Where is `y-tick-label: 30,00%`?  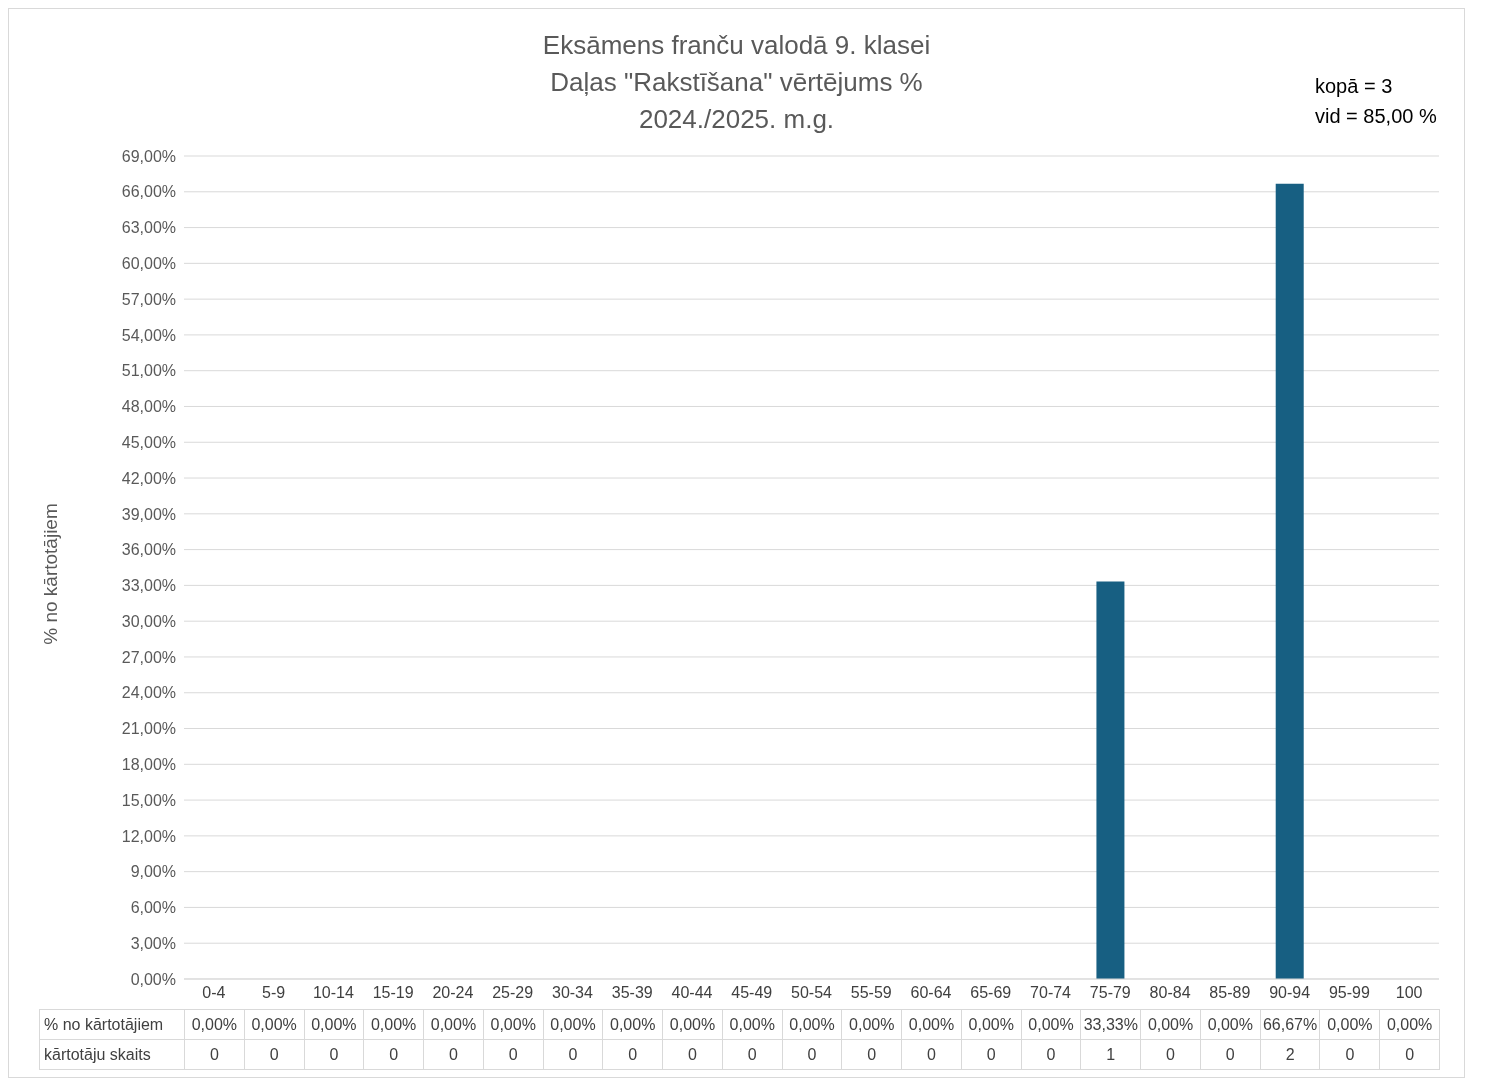
y-tick-label: 30,00% is located at coordinates (148, 621).